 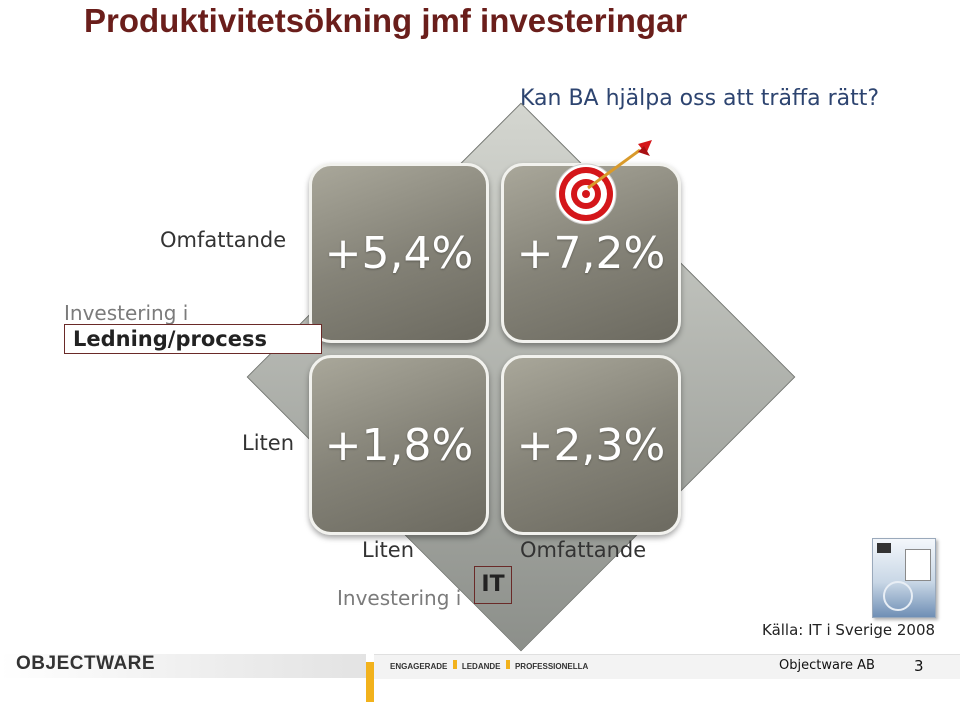 What do you see at coordinates (223, 240) in the screenshot?
I see `y-axis-high-label: Omfattande` at bounding box center [223, 240].